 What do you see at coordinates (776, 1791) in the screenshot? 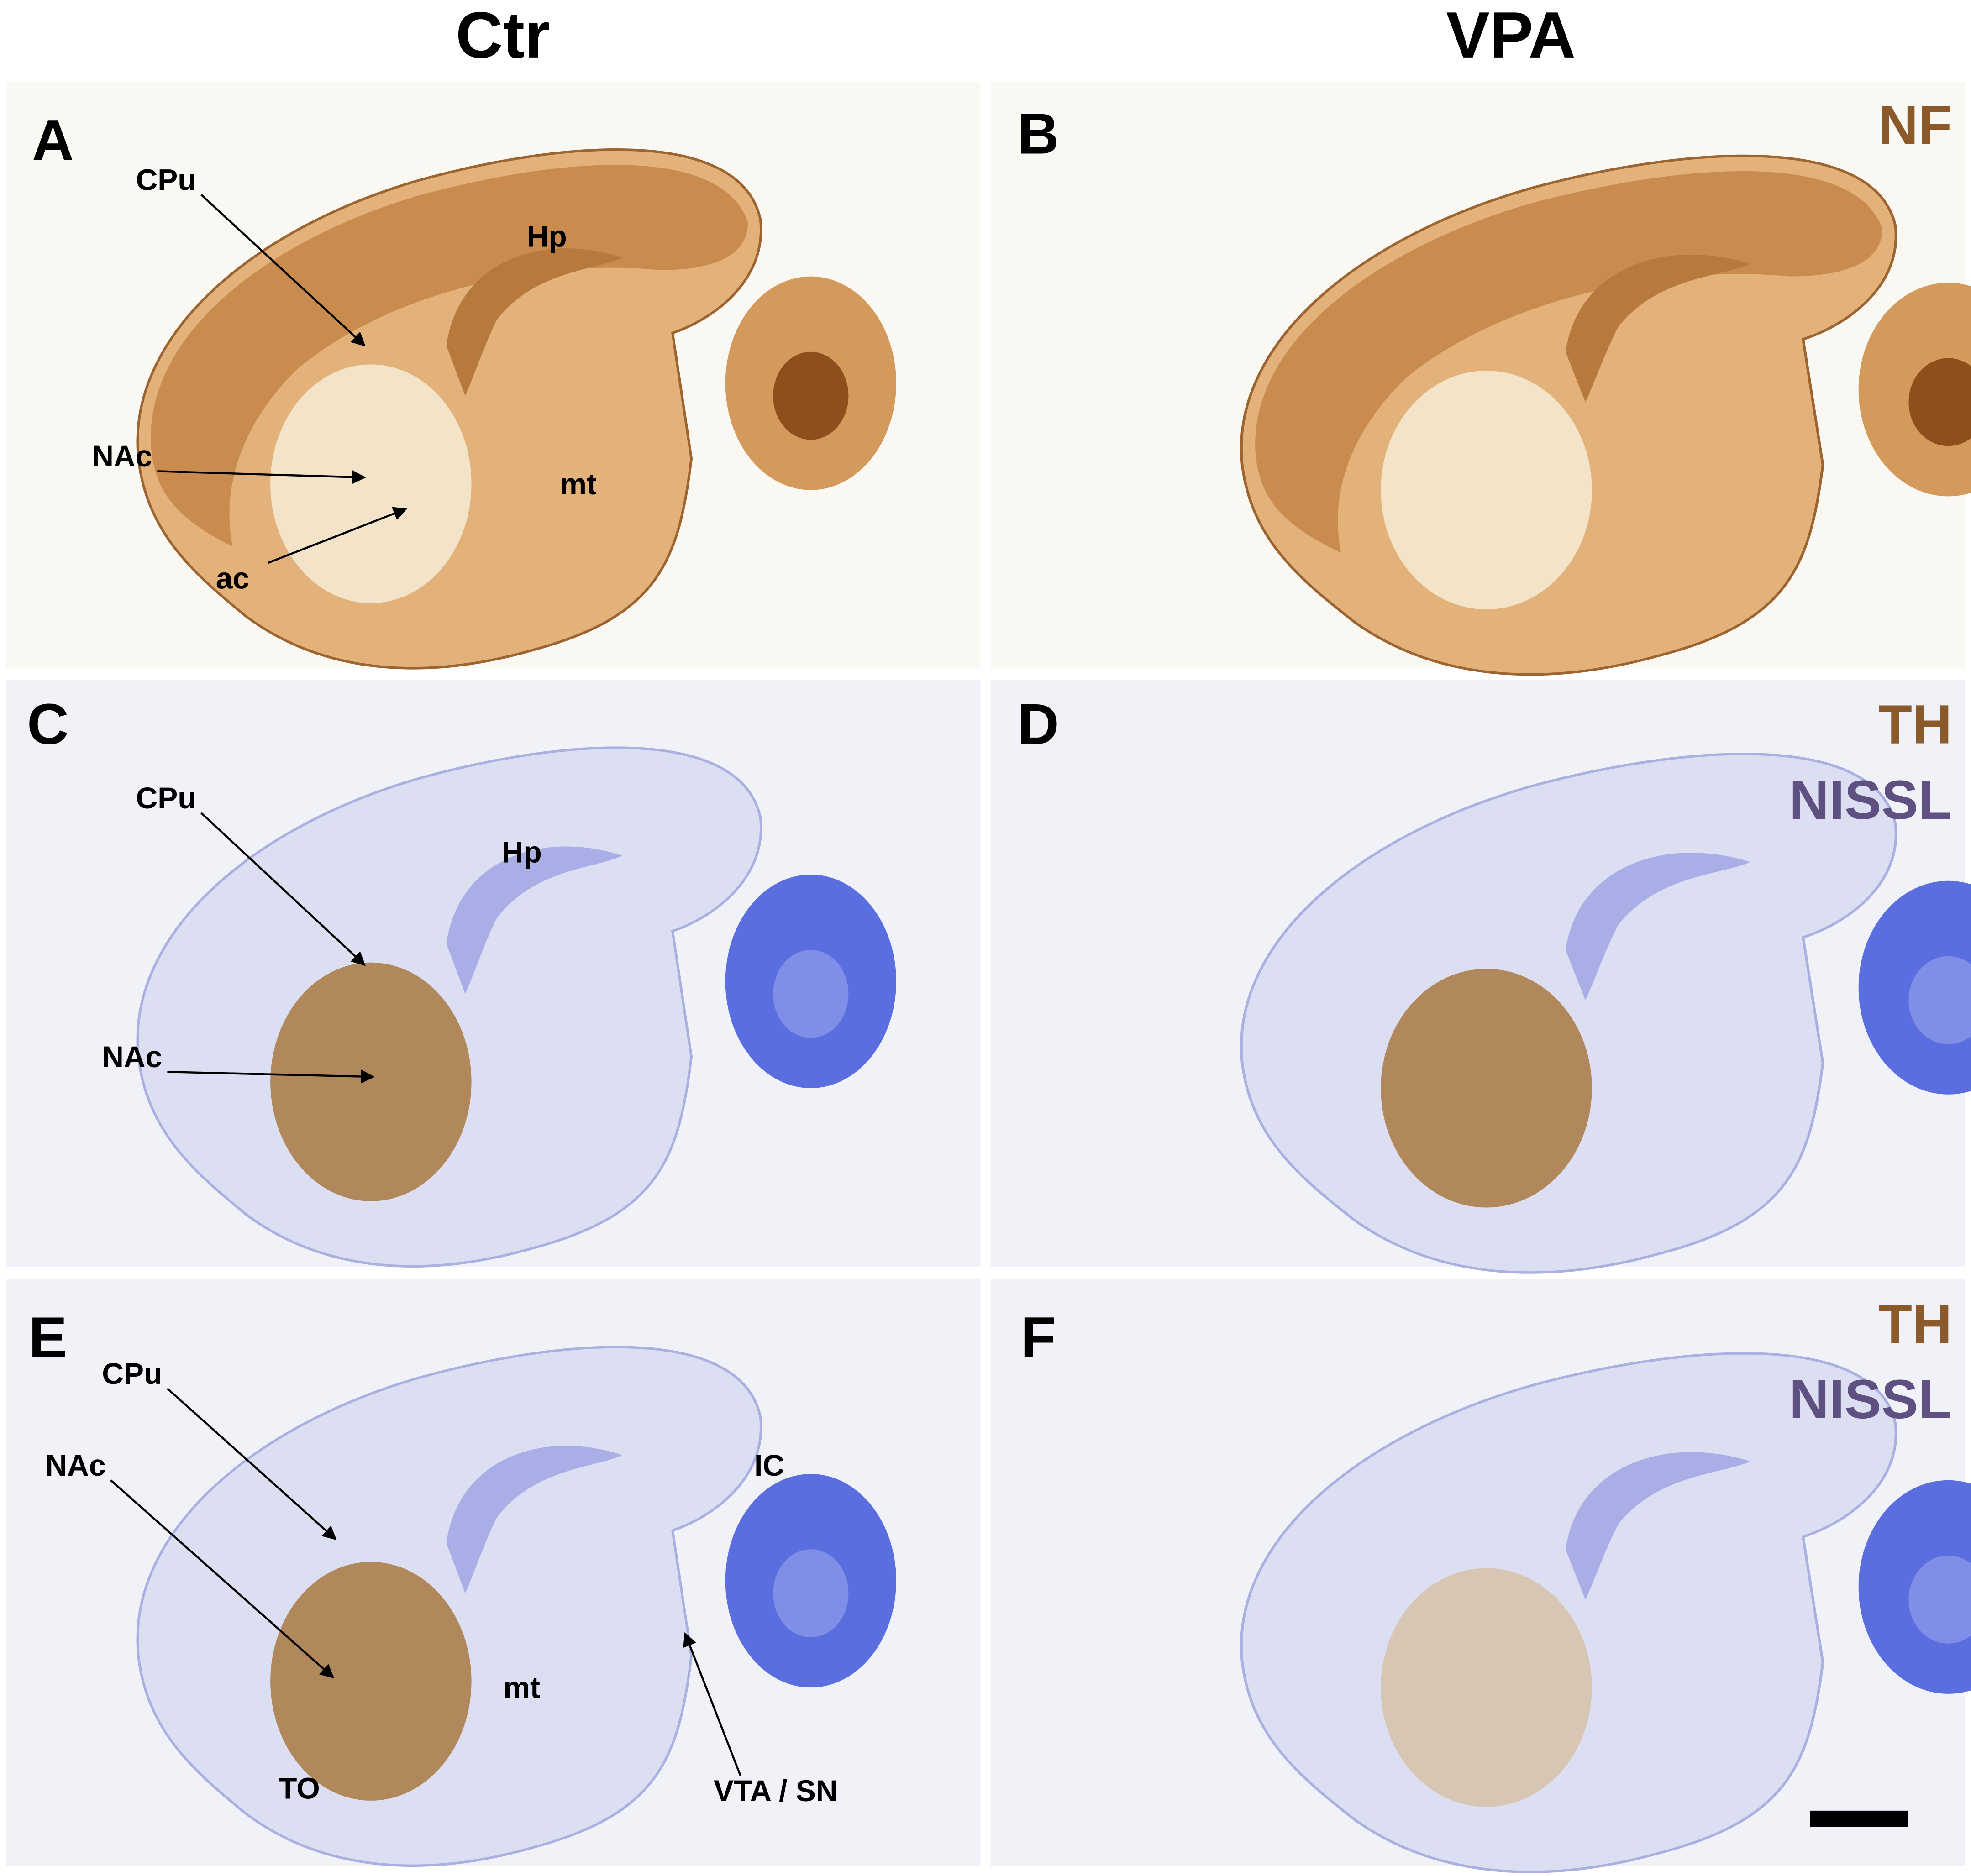
I see `region-label: VTA / SN` at bounding box center [776, 1791].